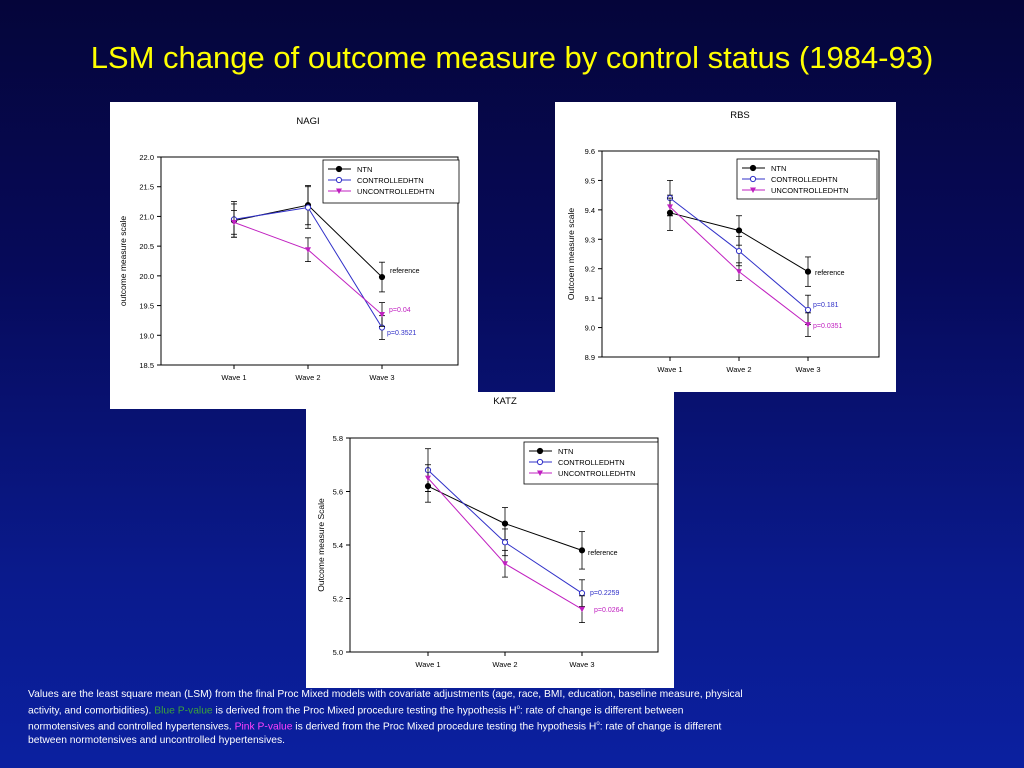 Image resolution: width=1024 pixels, height=768 pixels. I want to click on nagi-xtick-label: Wave 2, so click(307, 377).